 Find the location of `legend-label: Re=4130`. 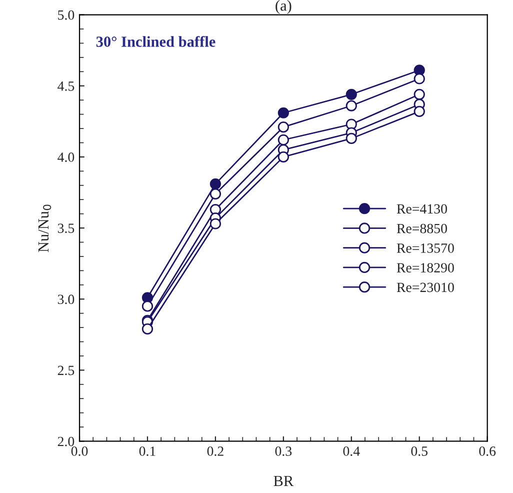

legend-label: Re=4130 is located at coordinates (421, 209).